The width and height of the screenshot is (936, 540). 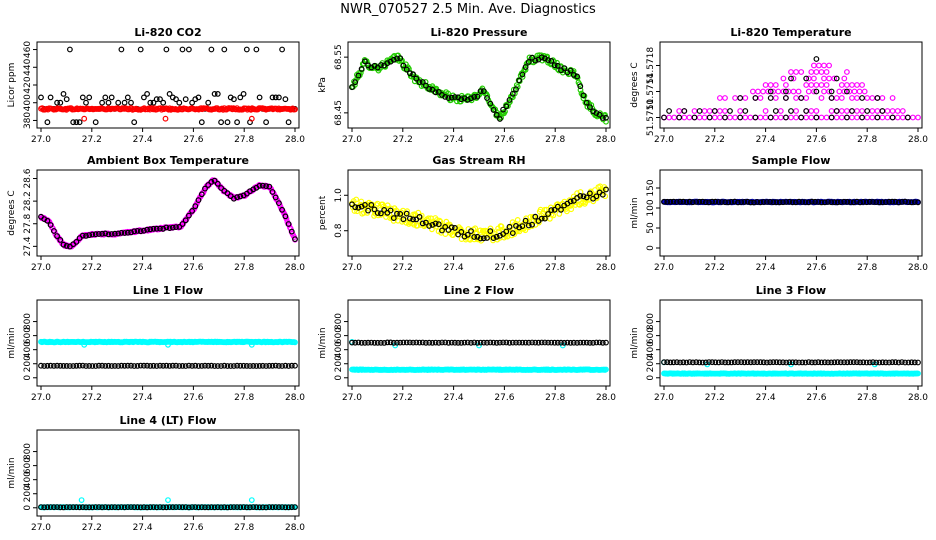 What do you see at coordinates (339, 113) in the screenshot?
I see `y-tick-label: 68.45` at bounding box center [339, 113].